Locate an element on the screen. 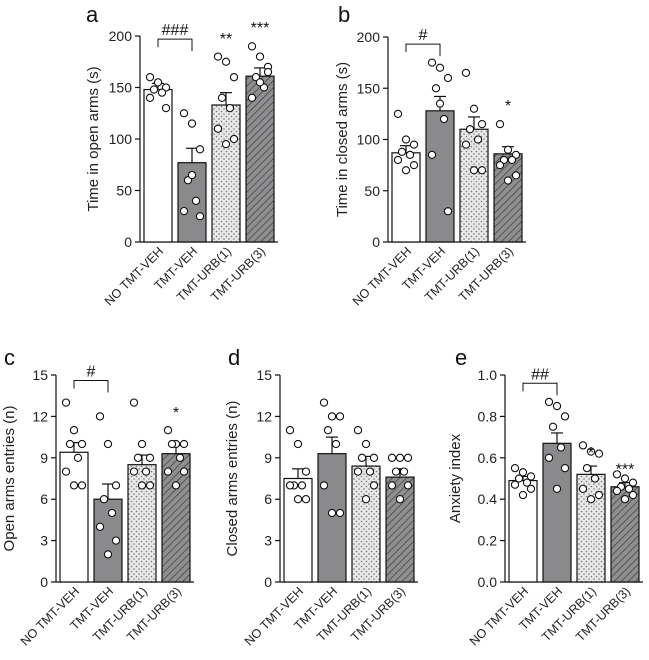  y-tick-label: 100 is located at coordinates (369, 140).